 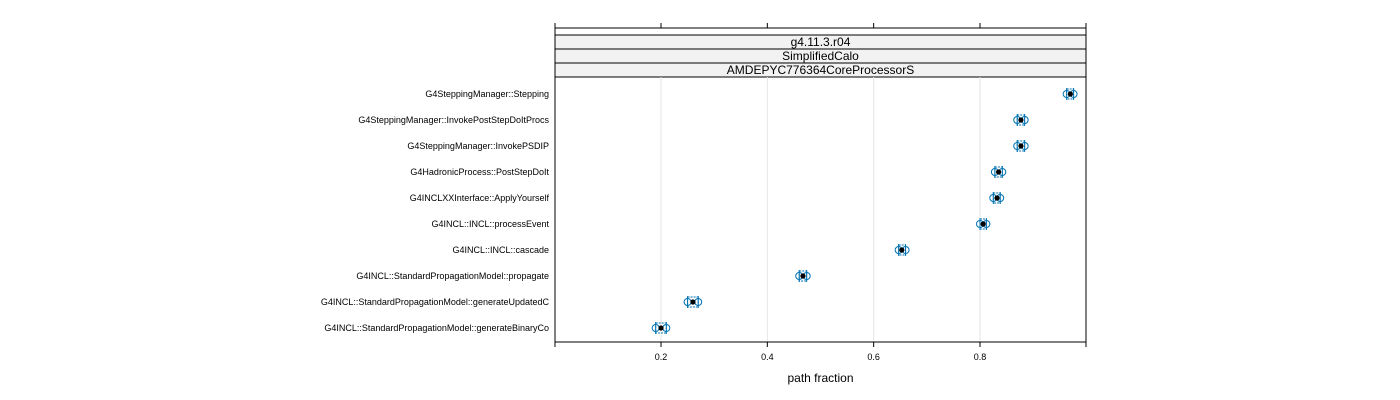 What do you see at coordinates (480, 198) in the screenshot?
I see `category-label: G4INCLXXInterface::ApplyYourself` at bounding box center [480, 198].